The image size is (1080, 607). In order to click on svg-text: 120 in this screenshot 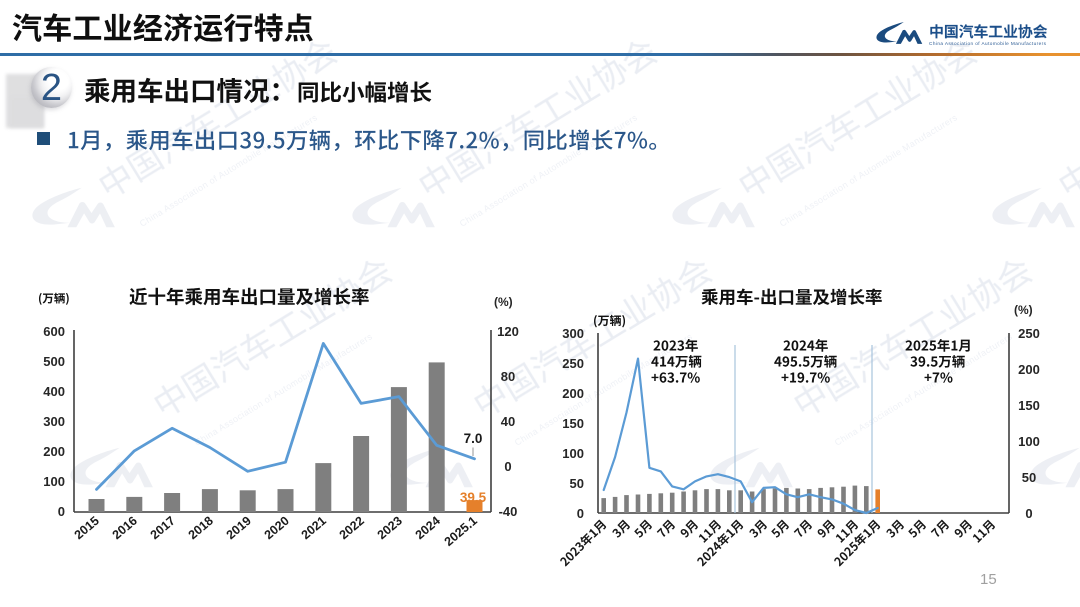, I will do `click(508, 331)`.